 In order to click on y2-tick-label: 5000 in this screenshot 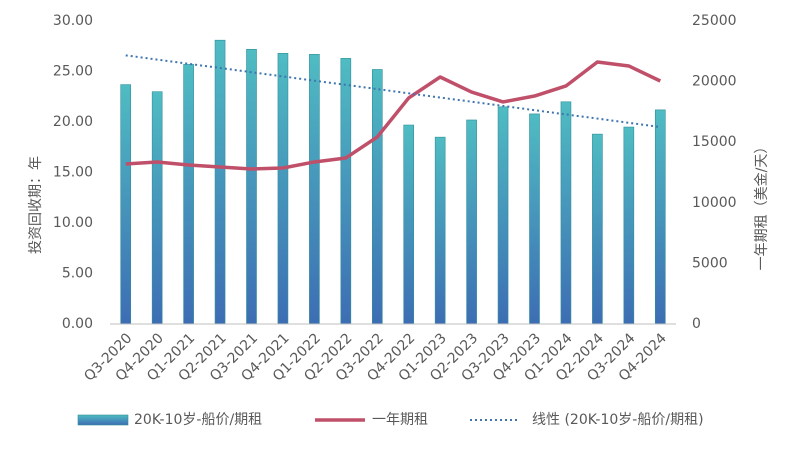, I will do `click(710, 263)`.